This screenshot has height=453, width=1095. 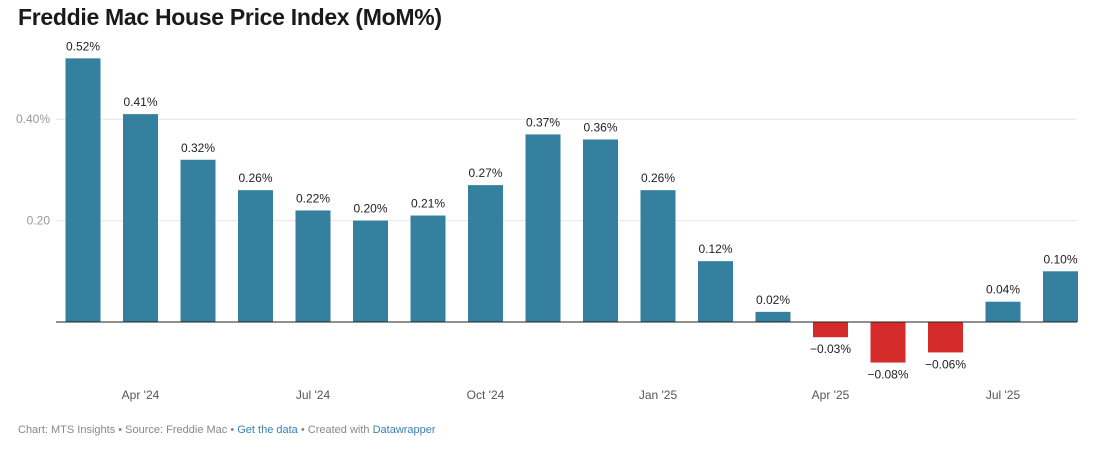 I want to click on data-label: 0.52%, so click(x=83, y=46).